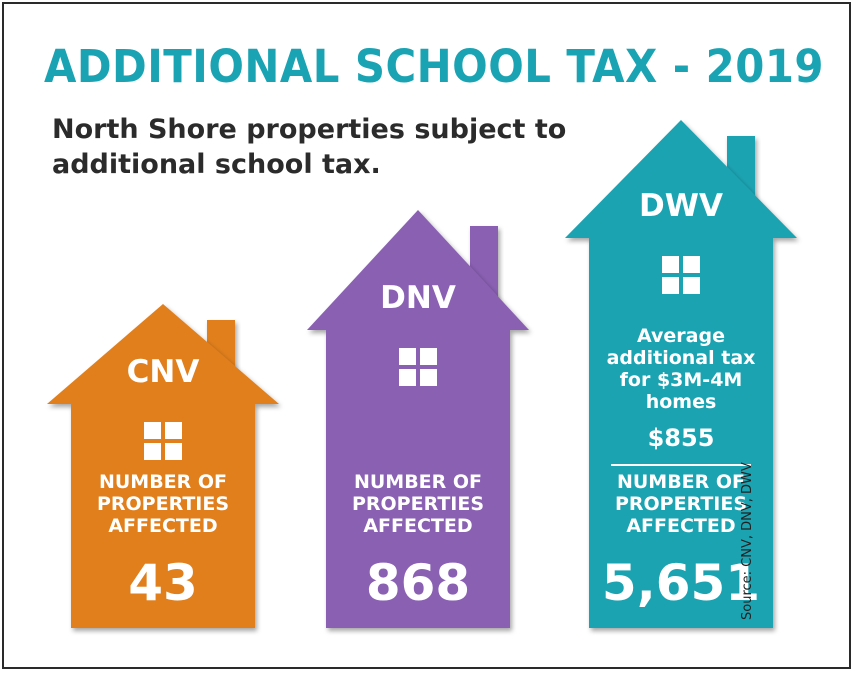  What do you see at coordinates (681, 206) in the screenshot?
I see `dwv-category-label: DWV` at bounding box center [681, 206].